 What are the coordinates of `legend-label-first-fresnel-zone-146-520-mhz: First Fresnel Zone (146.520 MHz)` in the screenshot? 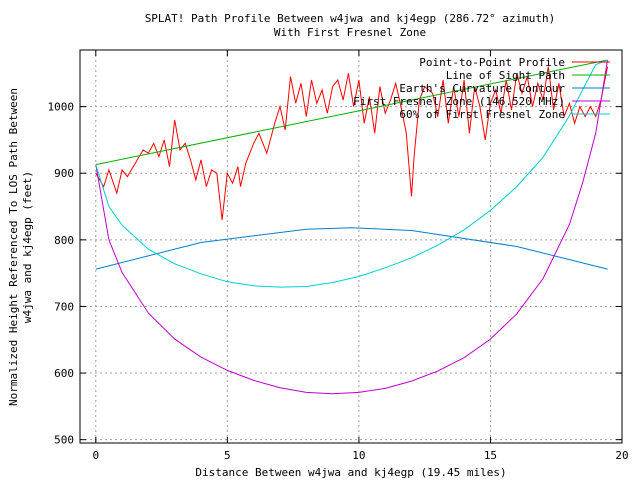 It's located at (459, 101).